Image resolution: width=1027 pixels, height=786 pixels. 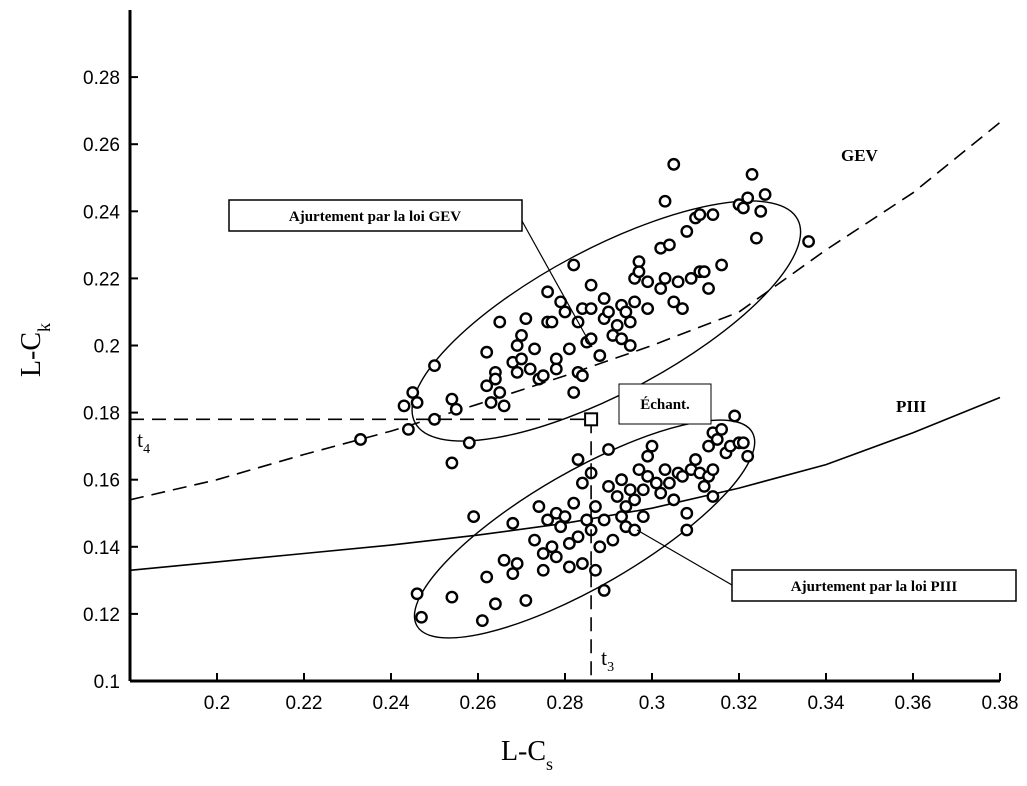 What do you see at coordinates (591, 419) in the screenshot?
I see `sample-point` at bounding box center [591, 419].